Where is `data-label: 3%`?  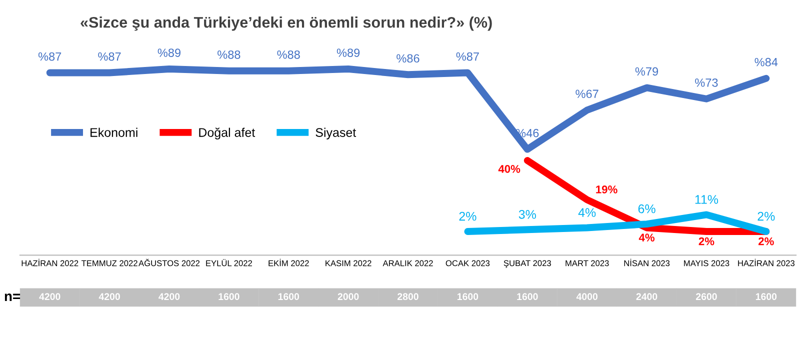
data-label: 3% is located at coordinates (527, 214).